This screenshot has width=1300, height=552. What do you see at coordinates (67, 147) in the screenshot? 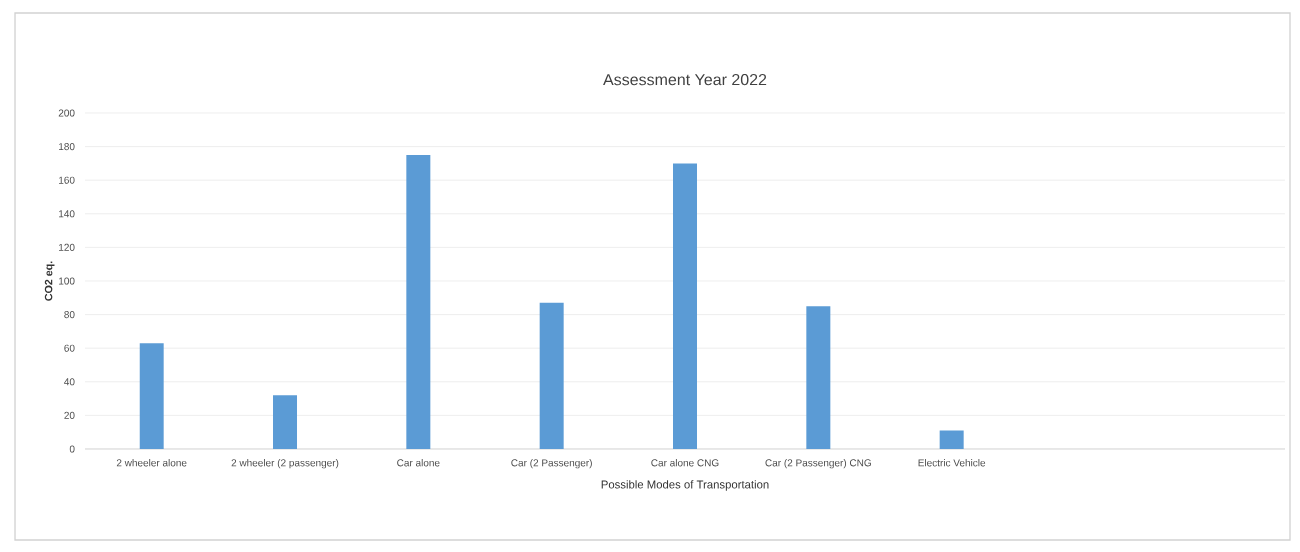
I see `y-tick-label: 180` at bounding box center [67, 147].